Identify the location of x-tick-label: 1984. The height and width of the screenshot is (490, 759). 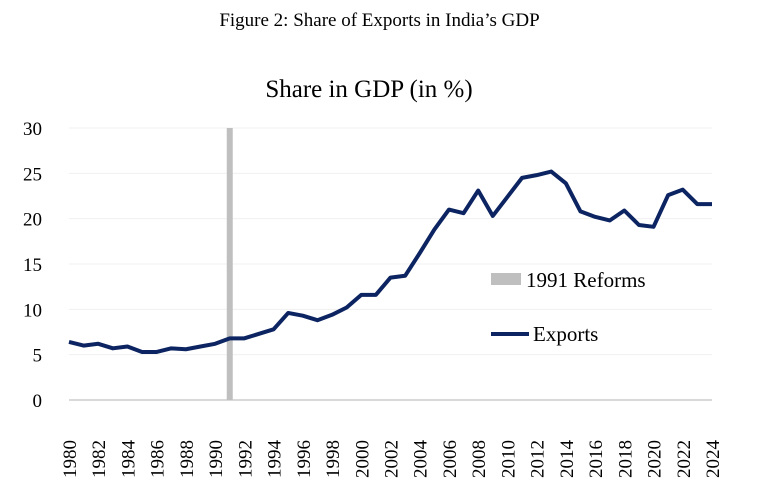
(128, 459).